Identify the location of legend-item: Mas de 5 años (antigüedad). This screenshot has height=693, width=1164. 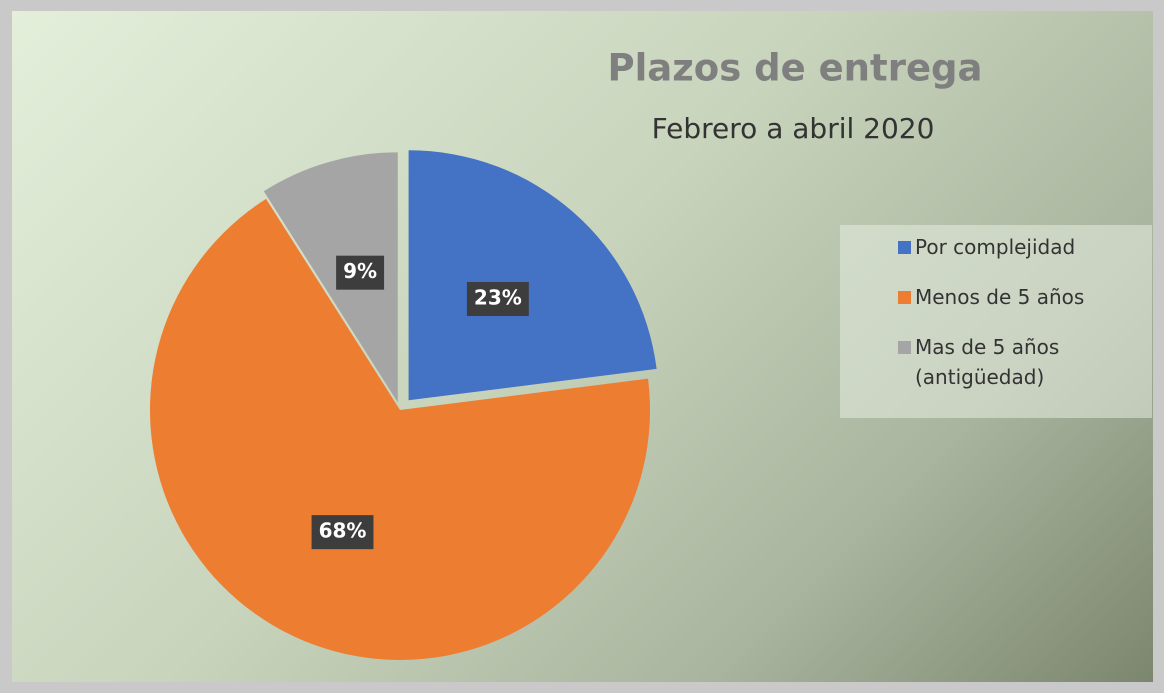
(1025, 362).